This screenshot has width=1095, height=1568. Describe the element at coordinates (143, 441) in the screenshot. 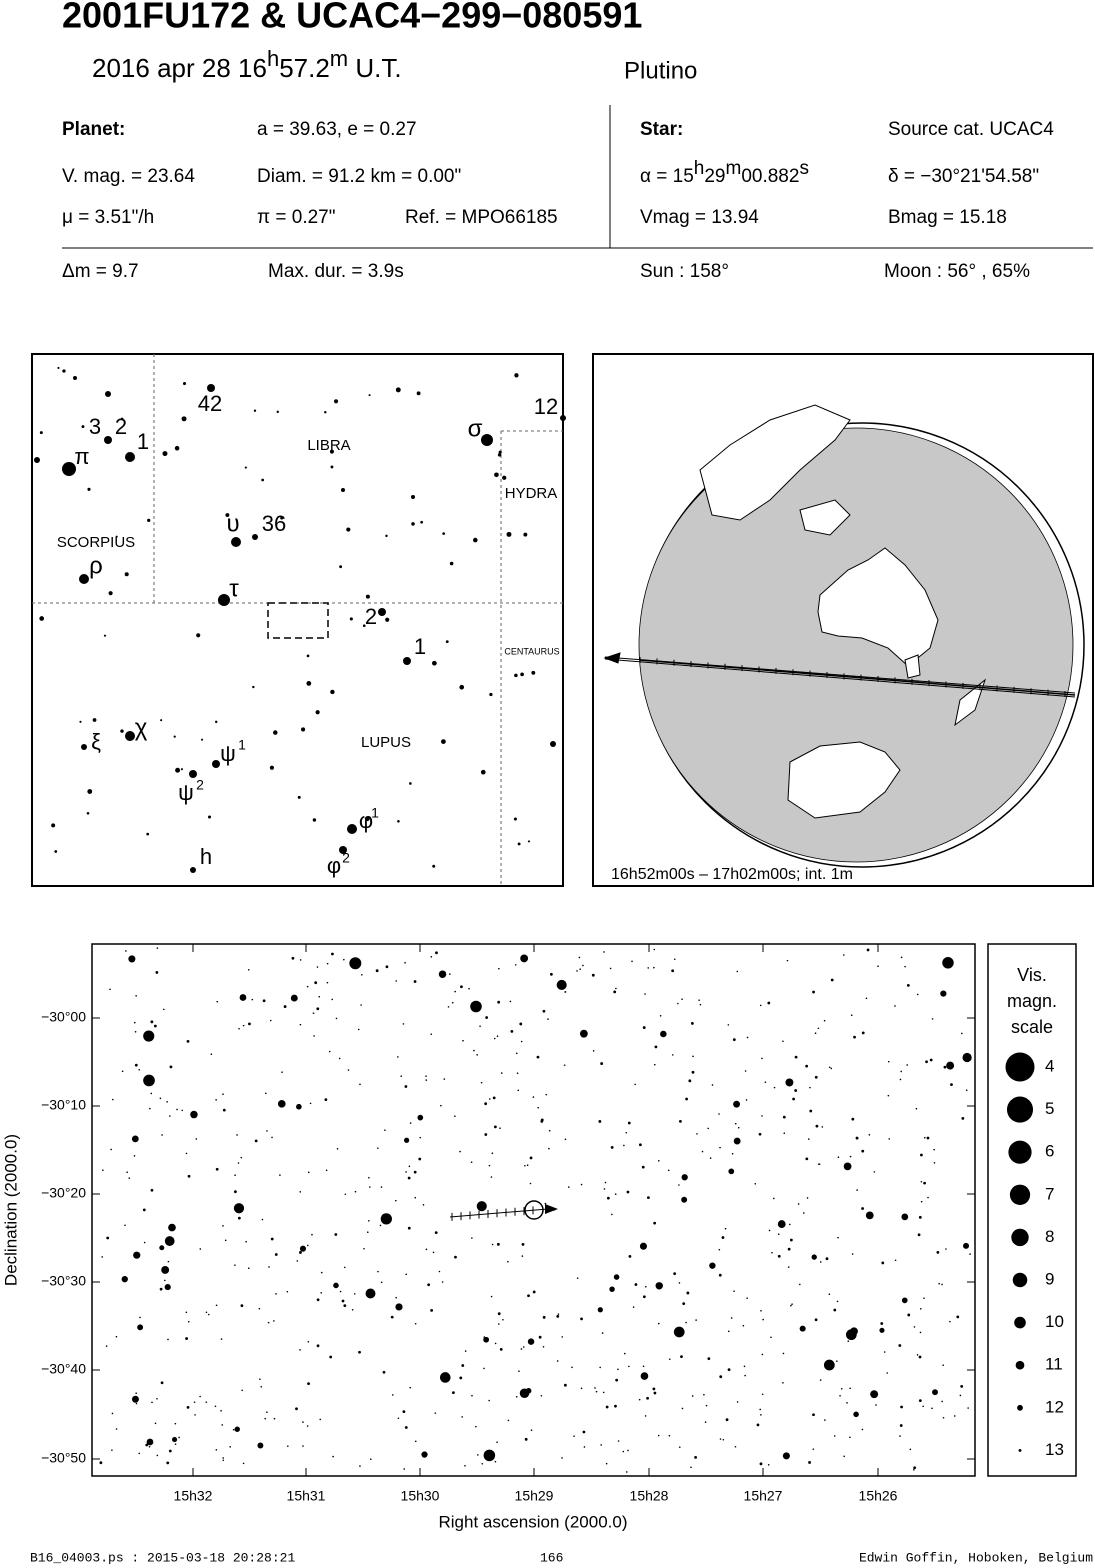

I see `finder-label: 1` at that location.